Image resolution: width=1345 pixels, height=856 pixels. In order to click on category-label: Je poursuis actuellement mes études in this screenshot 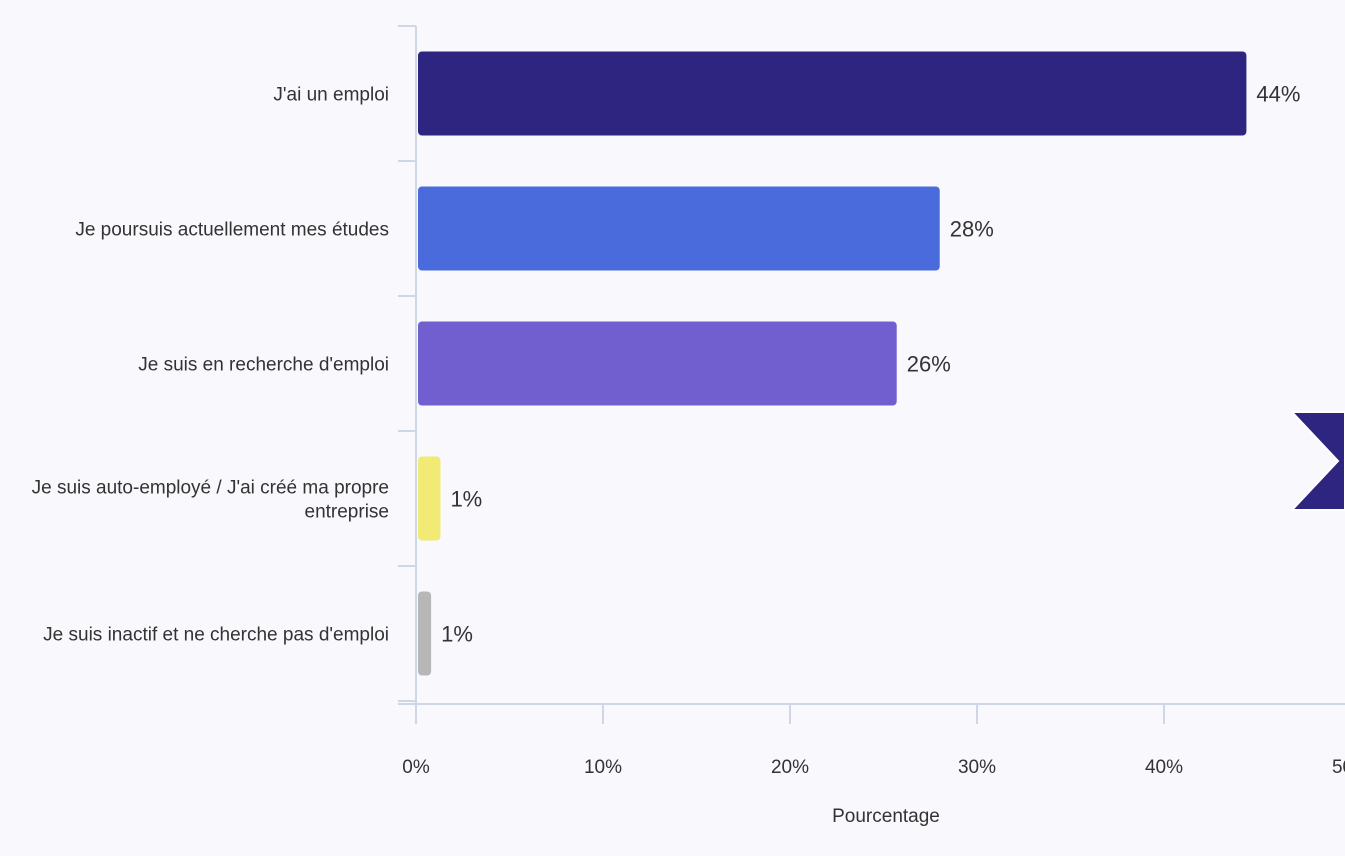, I will do `click(232, 230)`.